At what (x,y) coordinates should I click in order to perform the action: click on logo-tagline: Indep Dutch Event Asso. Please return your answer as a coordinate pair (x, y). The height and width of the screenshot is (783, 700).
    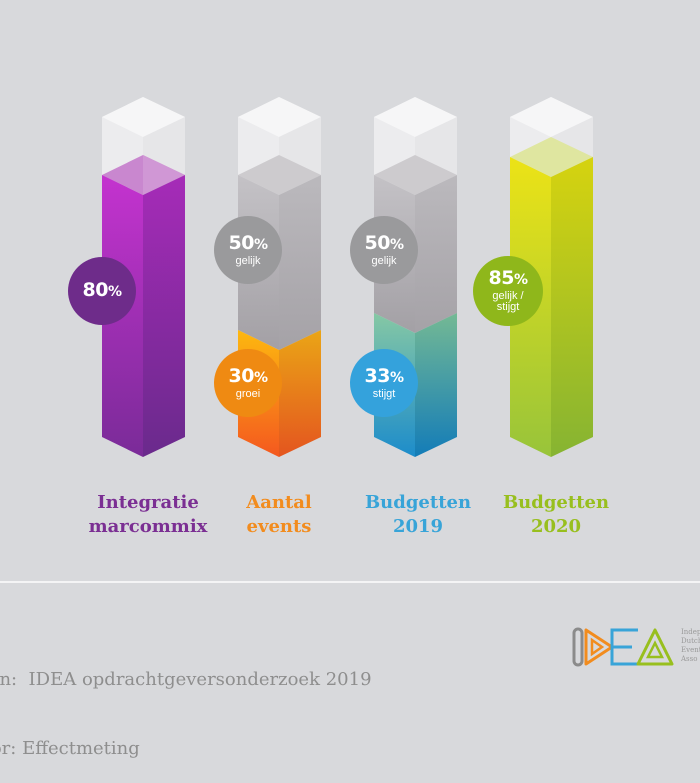
    Looking at the image, I should click on (690, 645).